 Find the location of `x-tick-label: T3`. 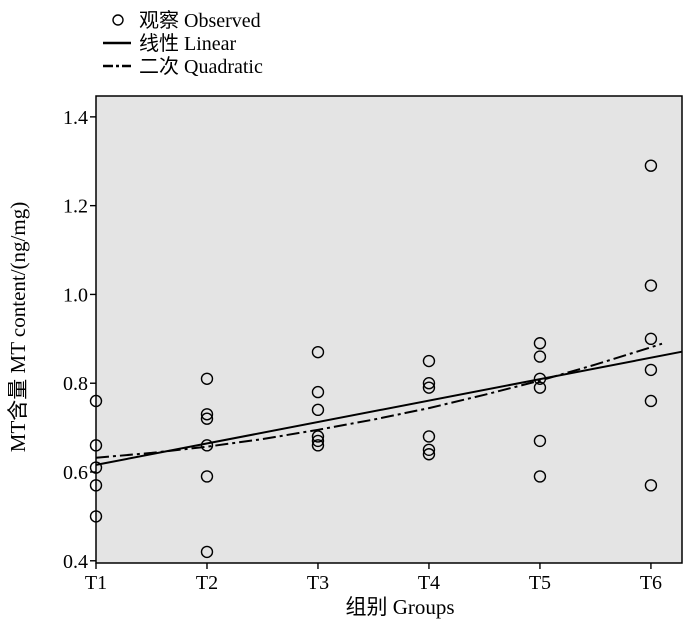

x-tick-label: T3 is located at coordinates (318, 583).